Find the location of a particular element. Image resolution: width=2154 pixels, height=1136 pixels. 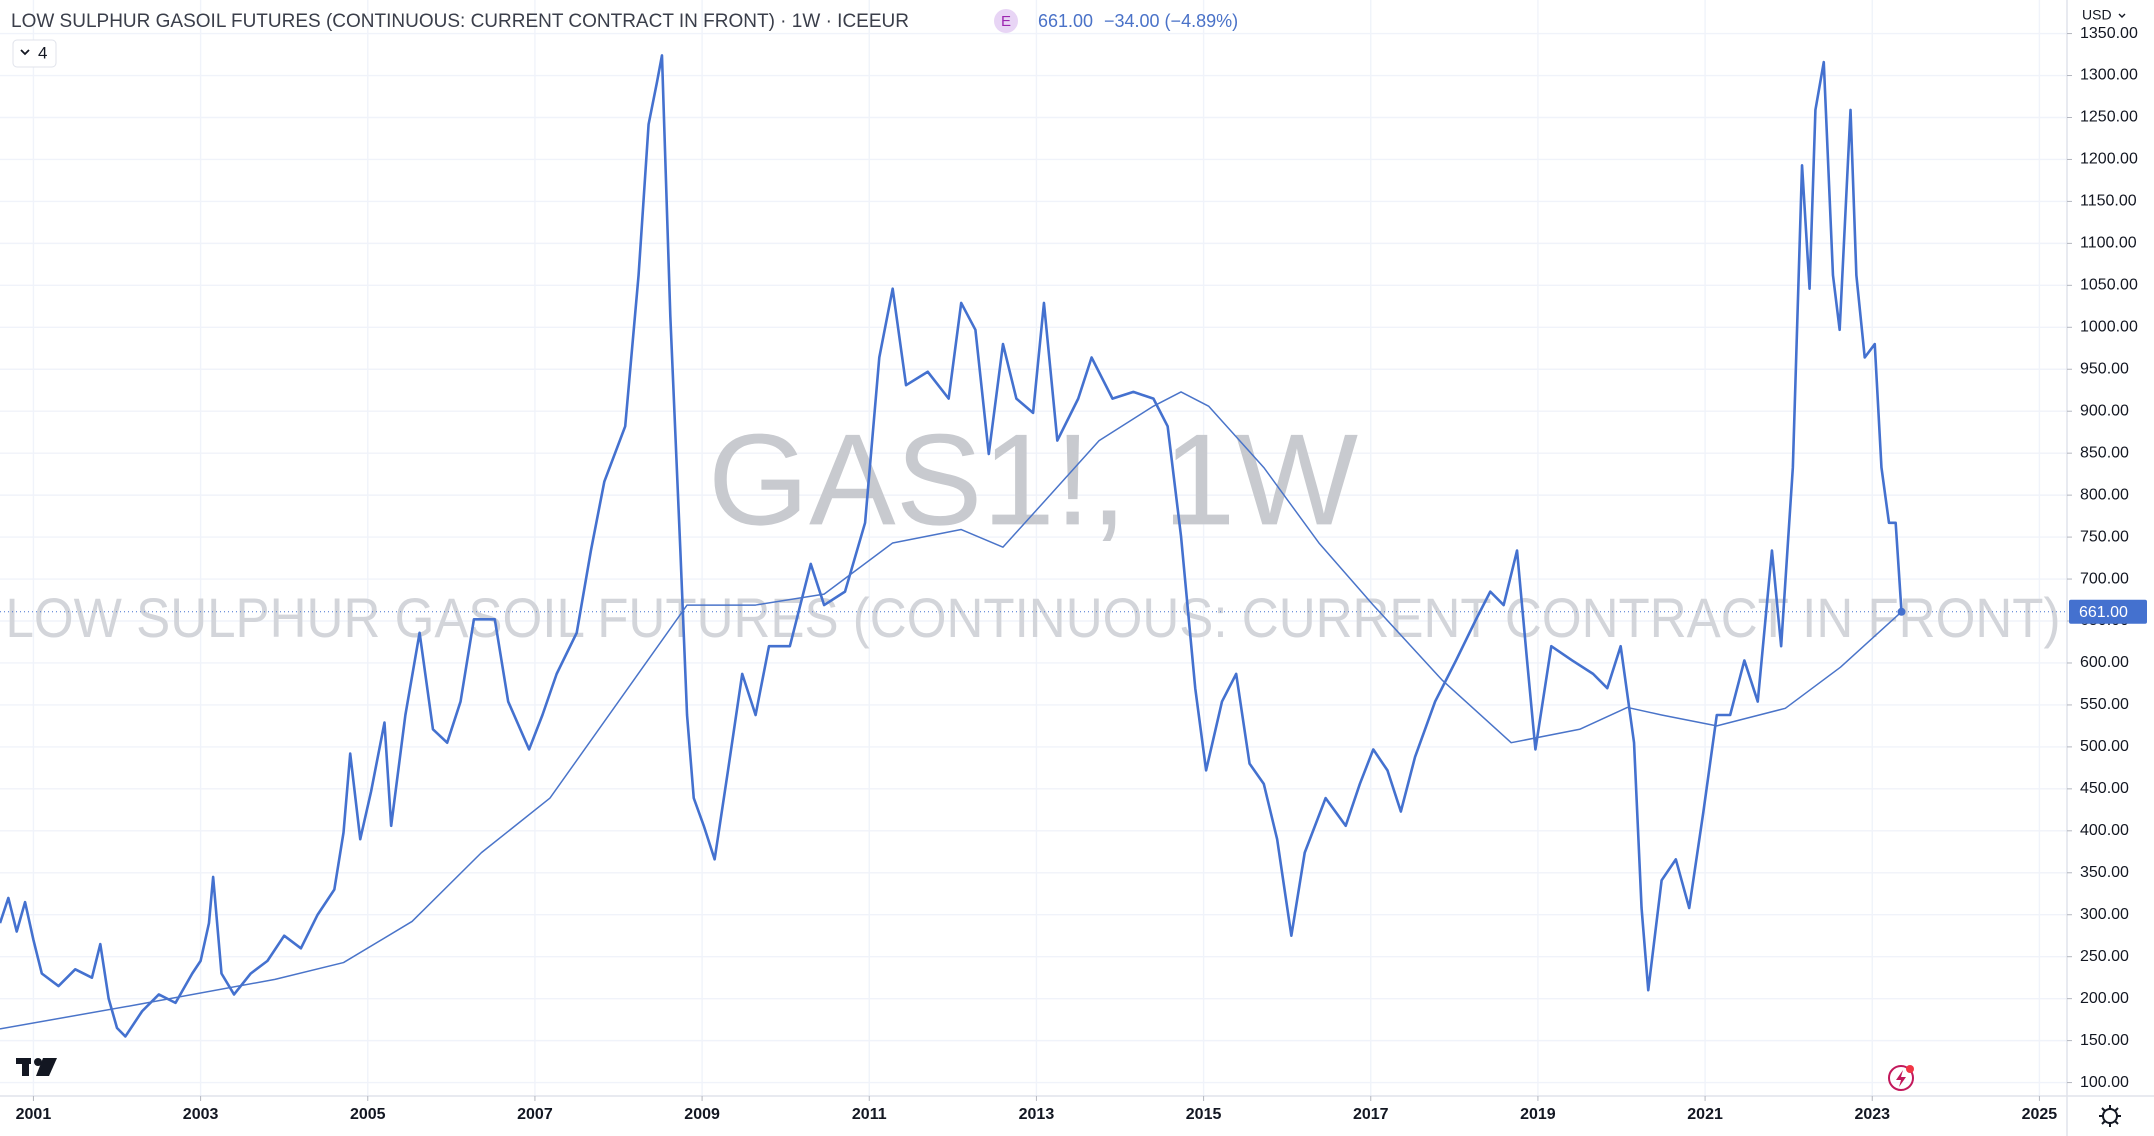

exchange-badge: E is located at coordinates (1006, 21).